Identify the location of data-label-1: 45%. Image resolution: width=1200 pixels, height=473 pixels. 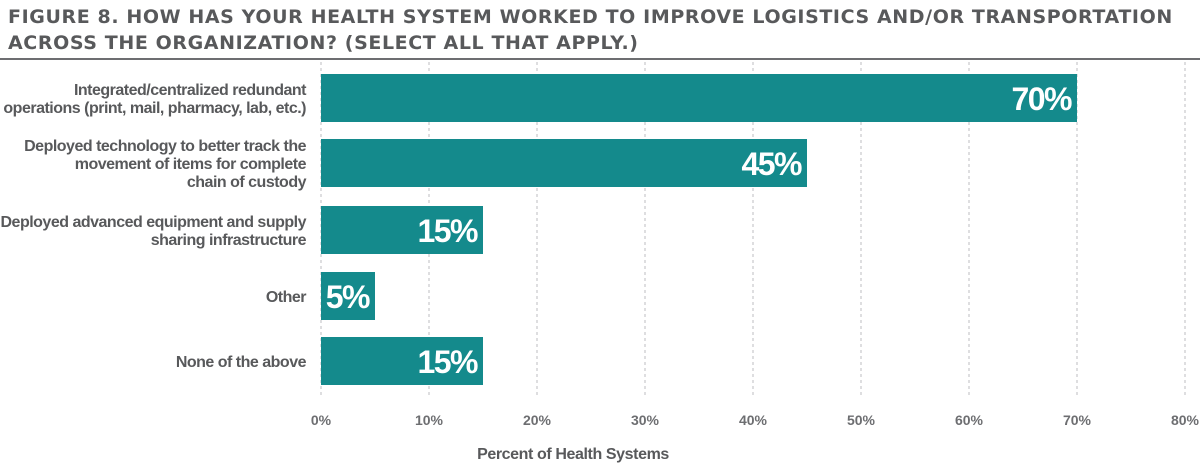
(771, 164).